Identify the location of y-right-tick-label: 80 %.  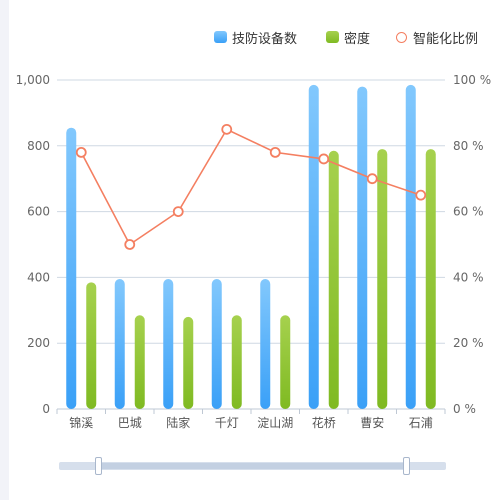
(468, 146).